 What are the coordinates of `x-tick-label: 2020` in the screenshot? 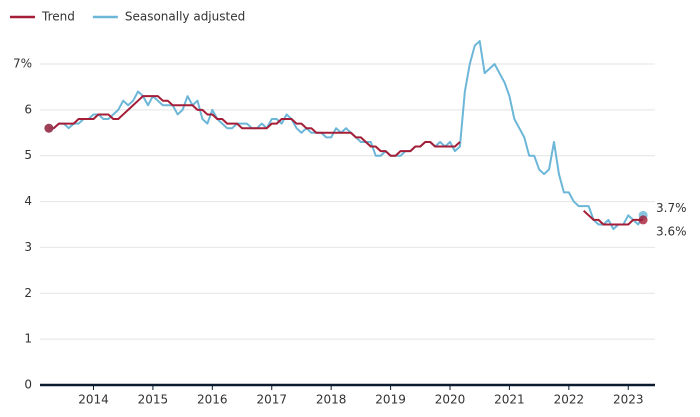 It's located at (450, 400).